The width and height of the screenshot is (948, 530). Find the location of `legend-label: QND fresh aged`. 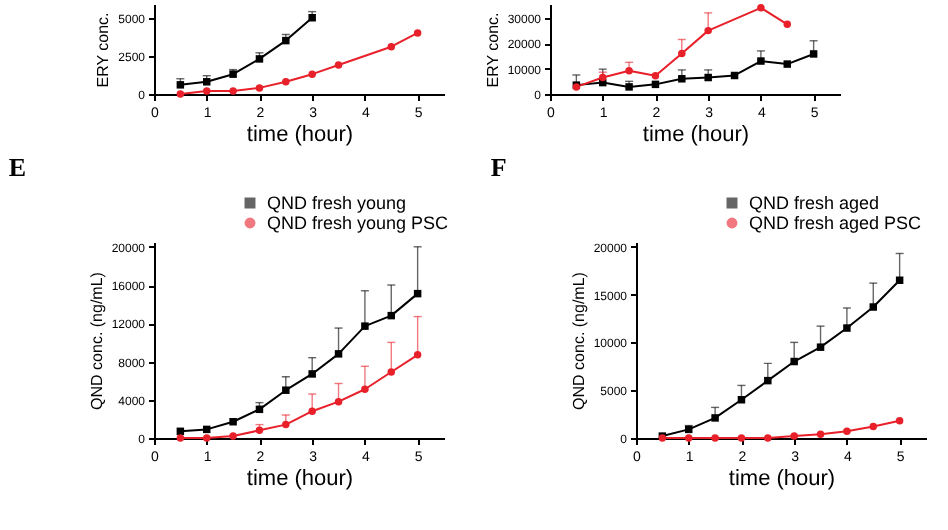

legend-label: QND fresh aged is located at coordinates (814, 203).